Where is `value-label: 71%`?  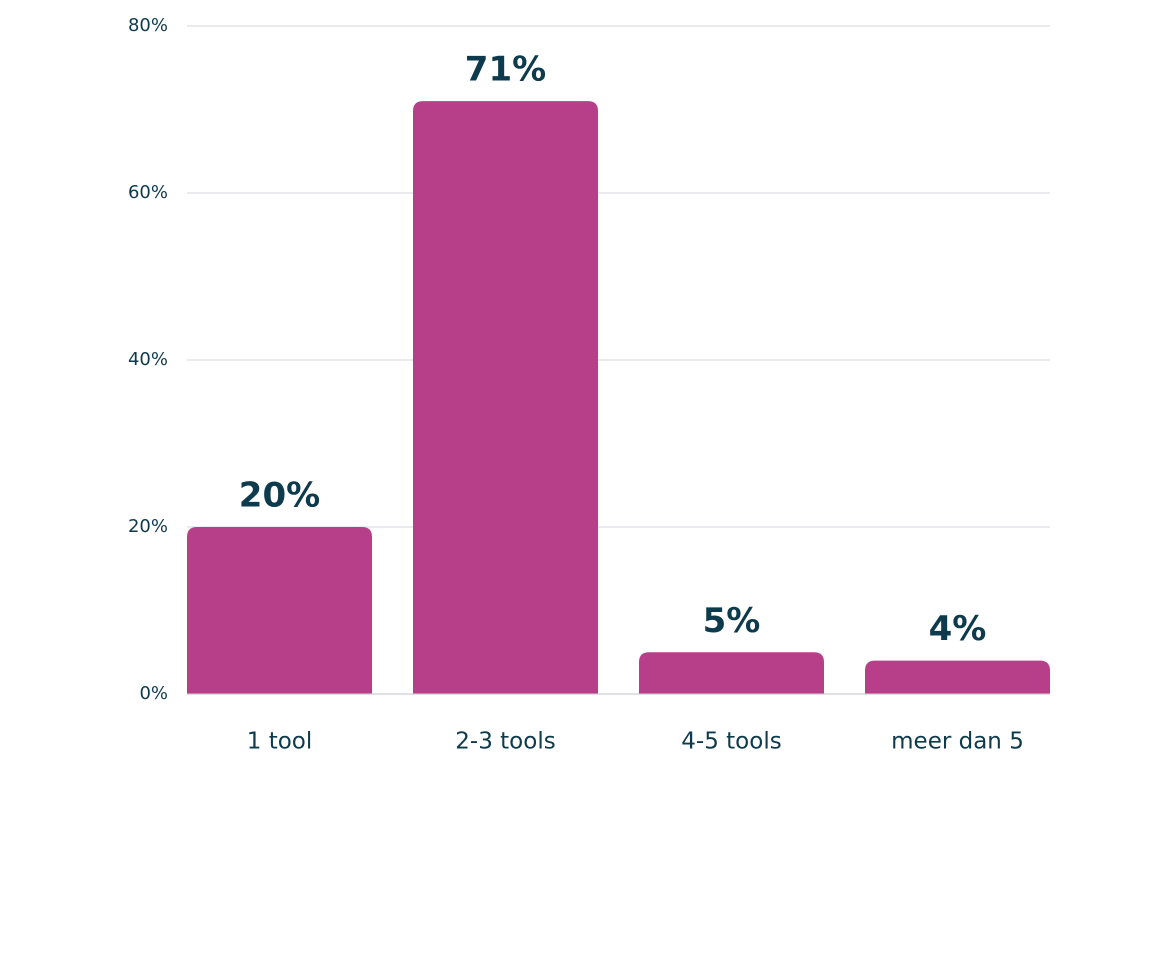
value-label: 71% is located at coordinates (505, 70).